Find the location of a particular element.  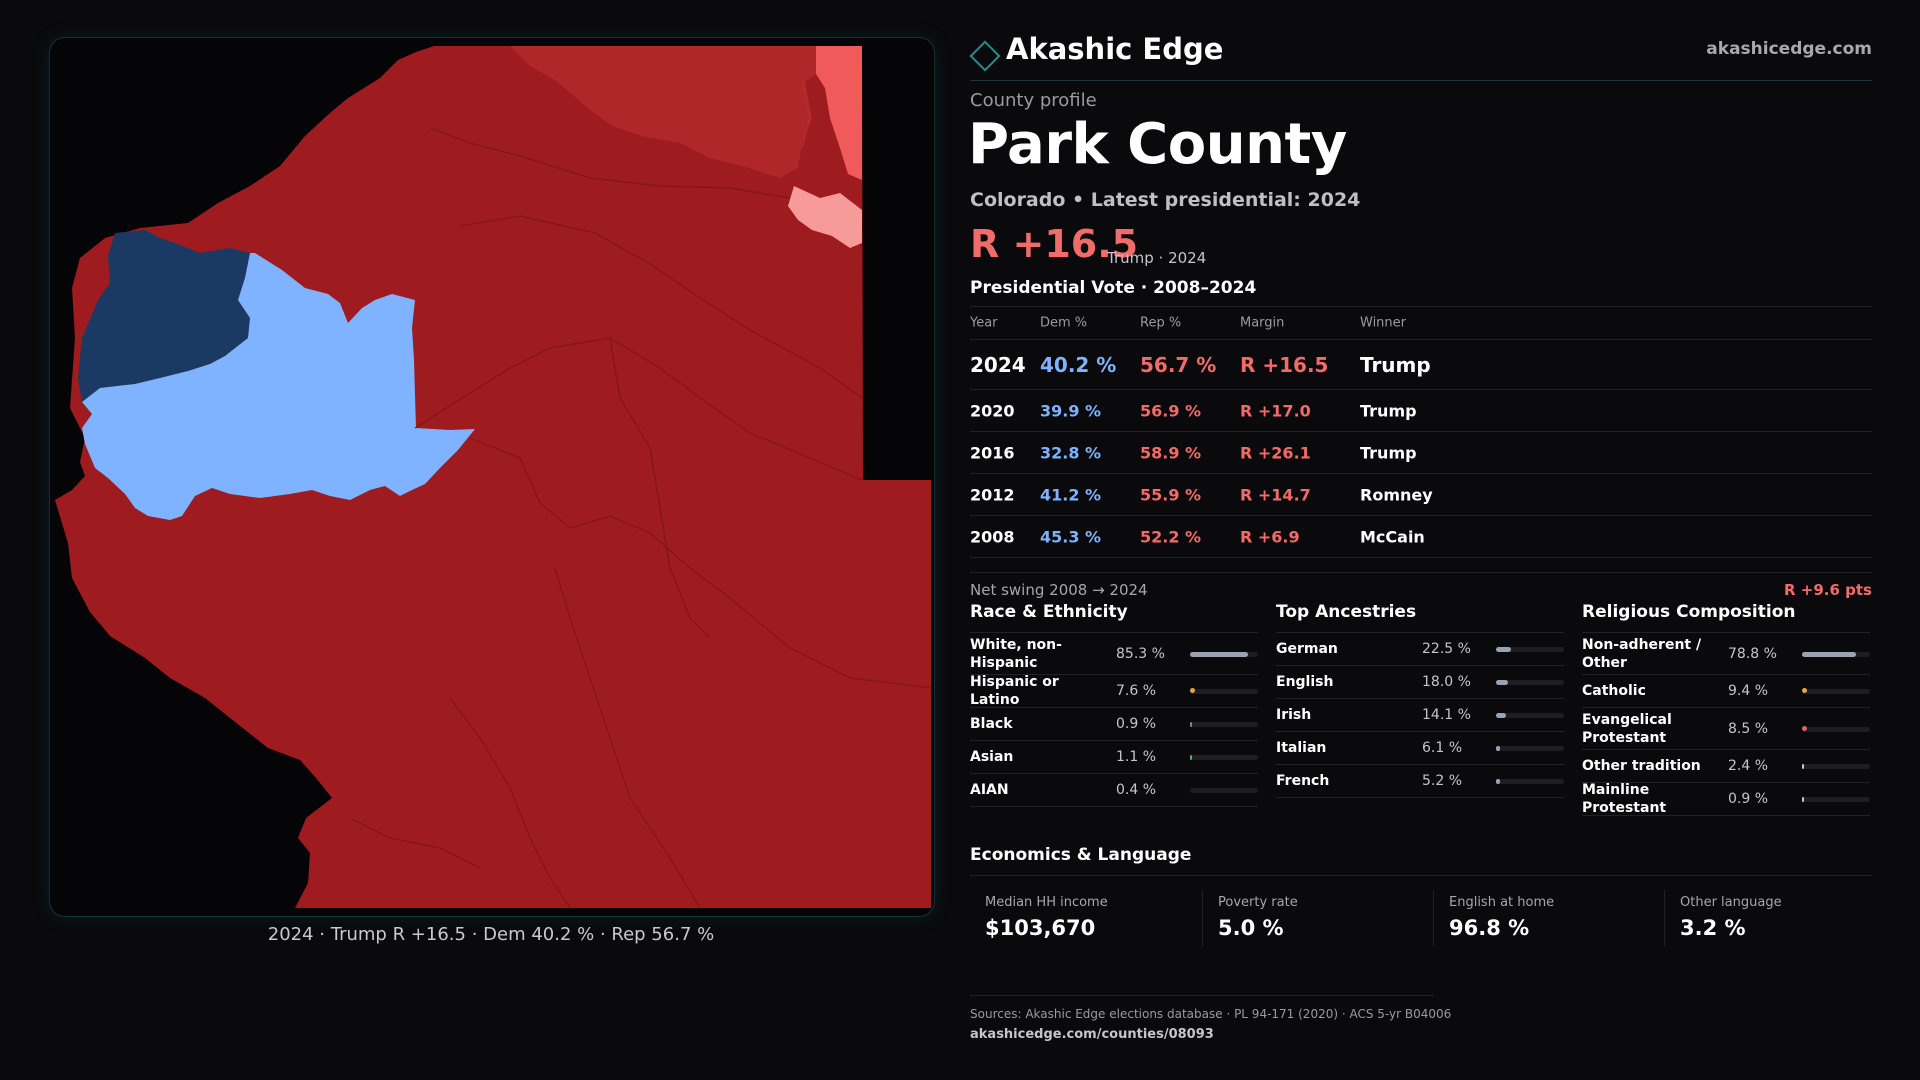

item-label: English is located at coordinates (1305, 682).